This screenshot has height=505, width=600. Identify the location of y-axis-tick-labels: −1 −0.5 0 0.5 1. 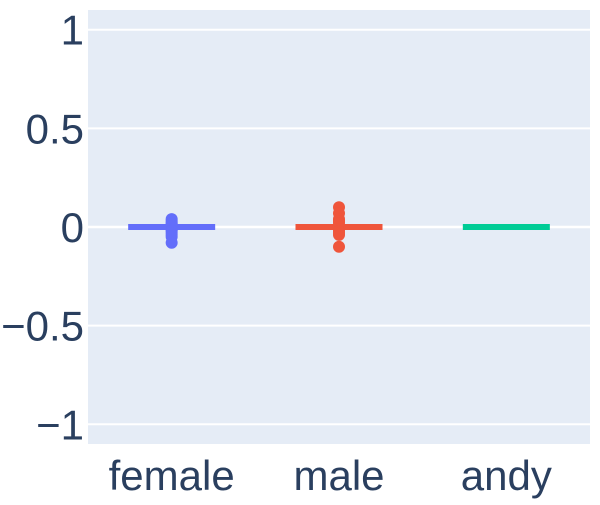
(42, 228).